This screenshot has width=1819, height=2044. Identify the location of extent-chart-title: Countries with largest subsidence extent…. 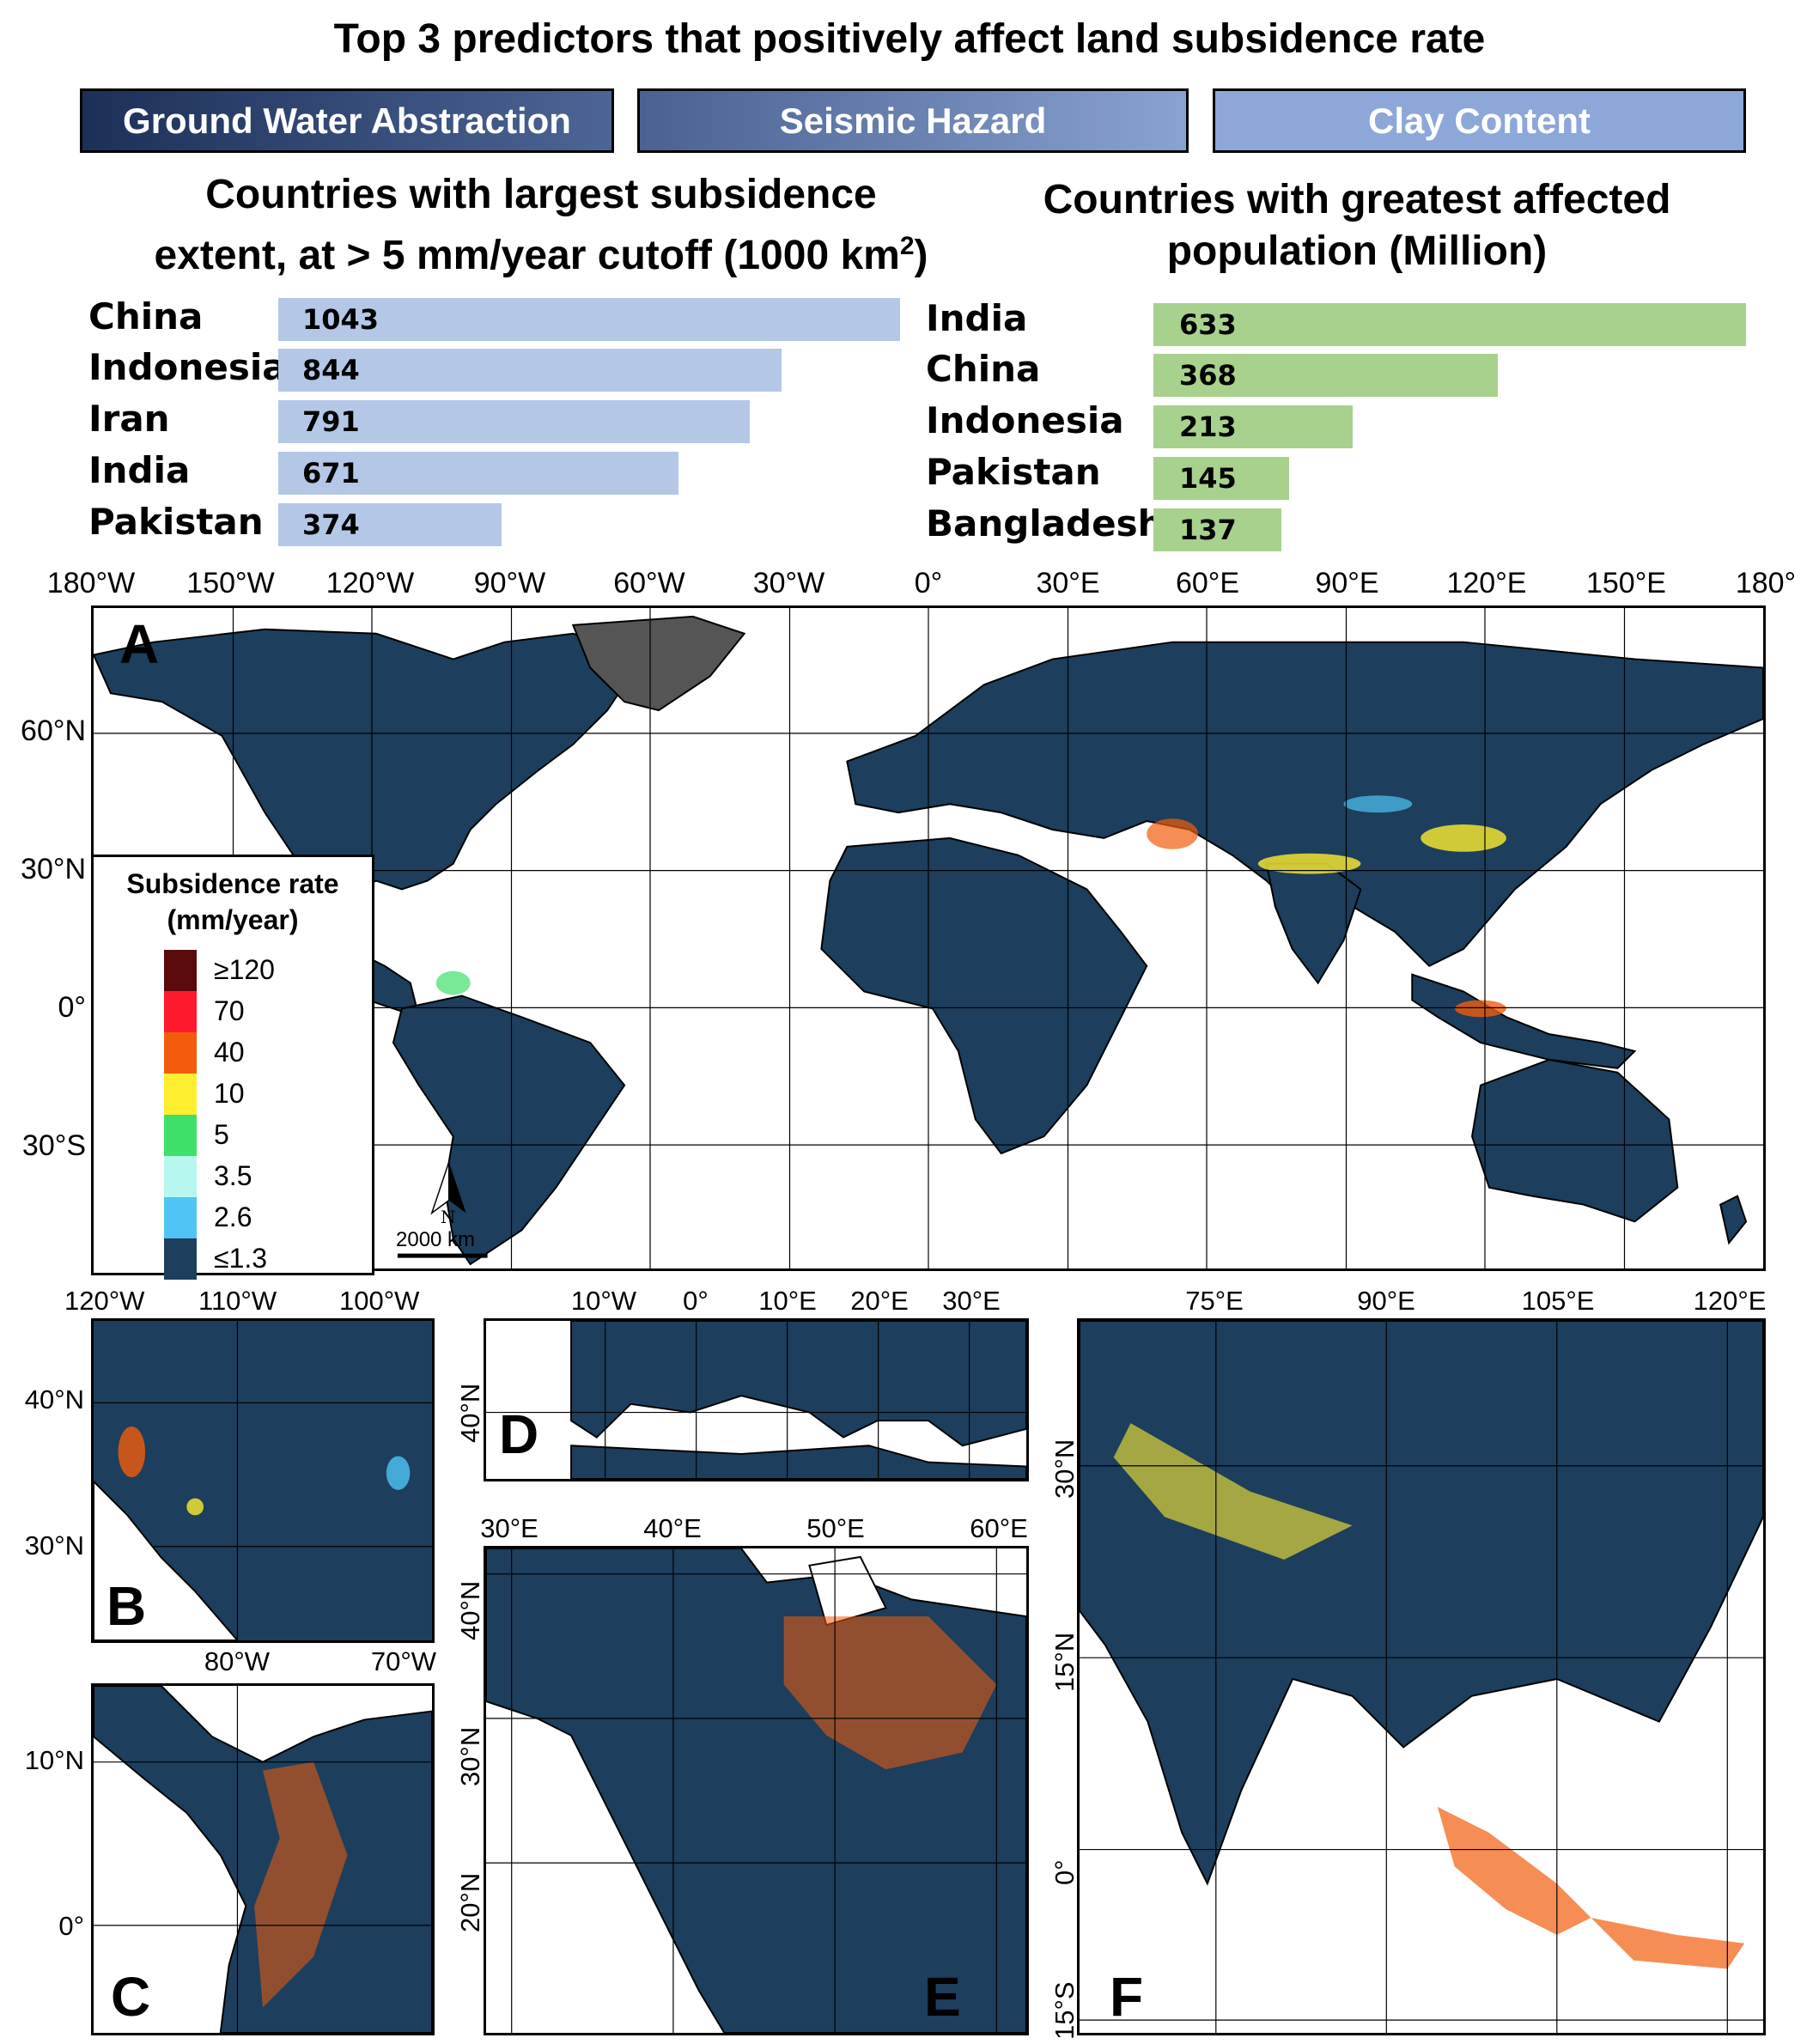
(541, 225).